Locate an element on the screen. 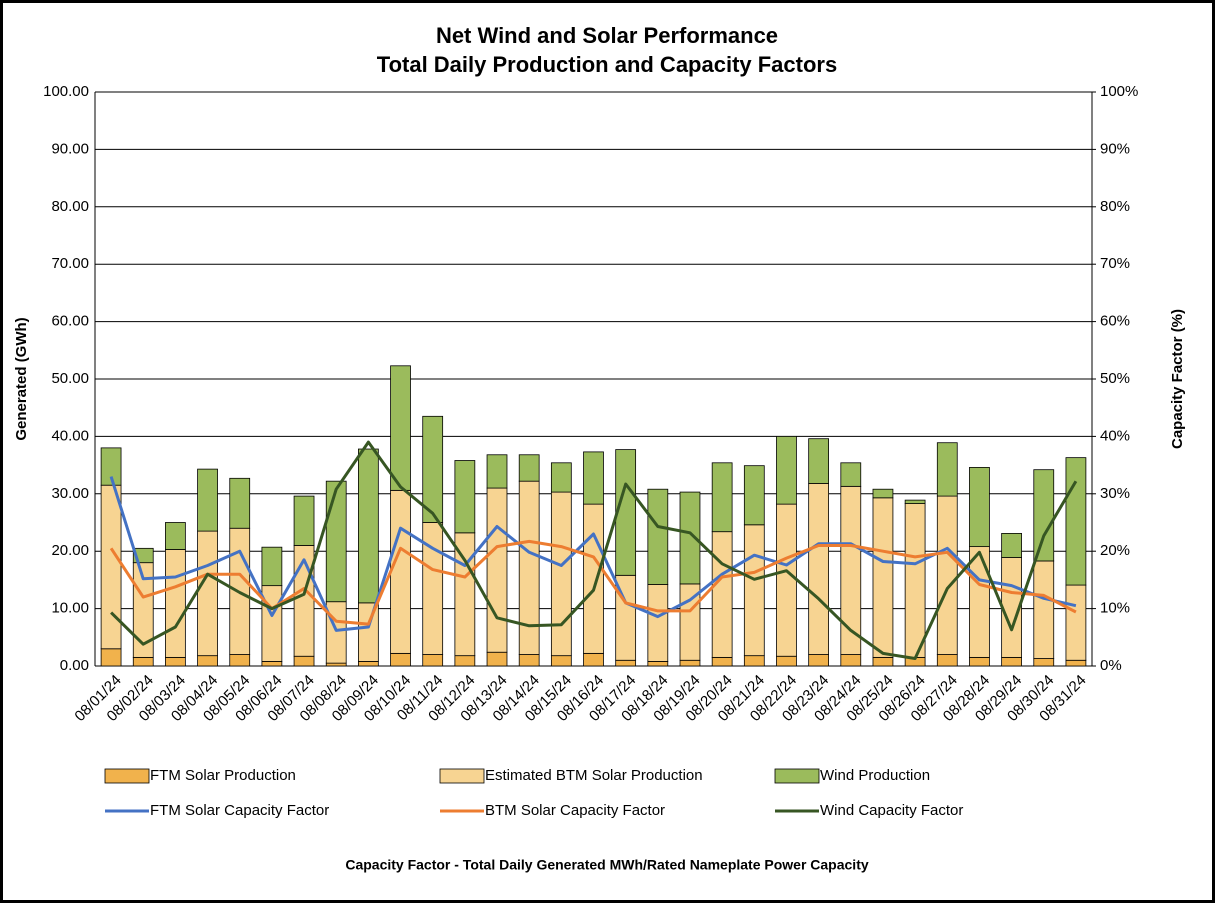  y2-tick-label: 80% is located at coordinates (1115, 206).